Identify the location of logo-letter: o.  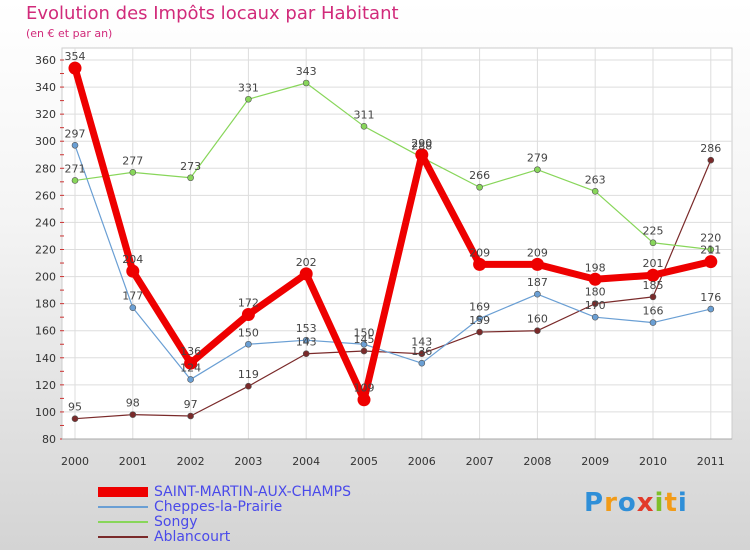
(627, 503).